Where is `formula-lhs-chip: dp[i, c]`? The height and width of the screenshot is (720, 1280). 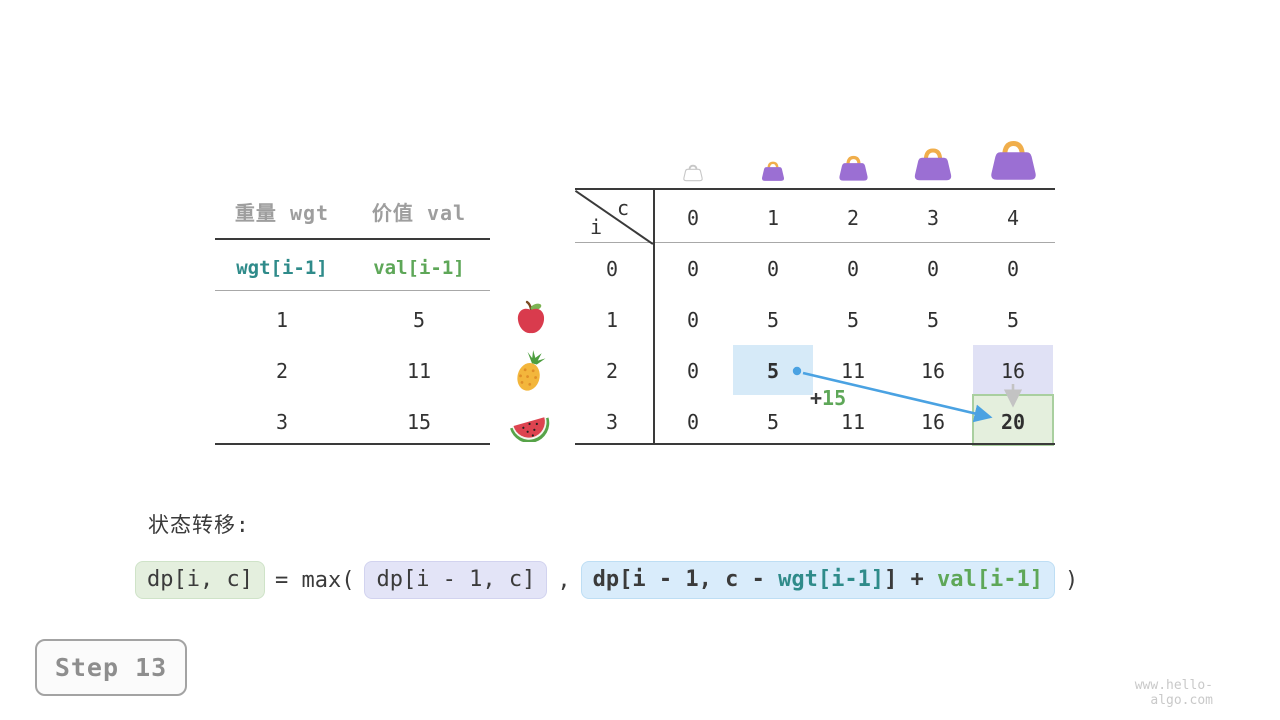 formula-lhs-chip: dp[i, c] is located at coordinates (200, 580).